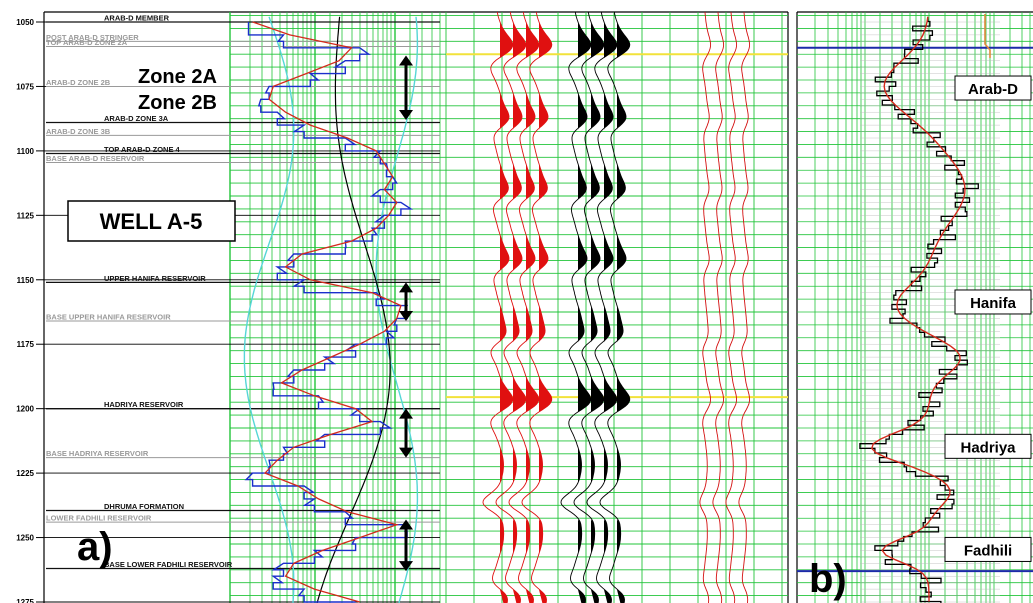  I want to click on horizon-label: ARAB-D ZONE 3A, so click(136, 118).